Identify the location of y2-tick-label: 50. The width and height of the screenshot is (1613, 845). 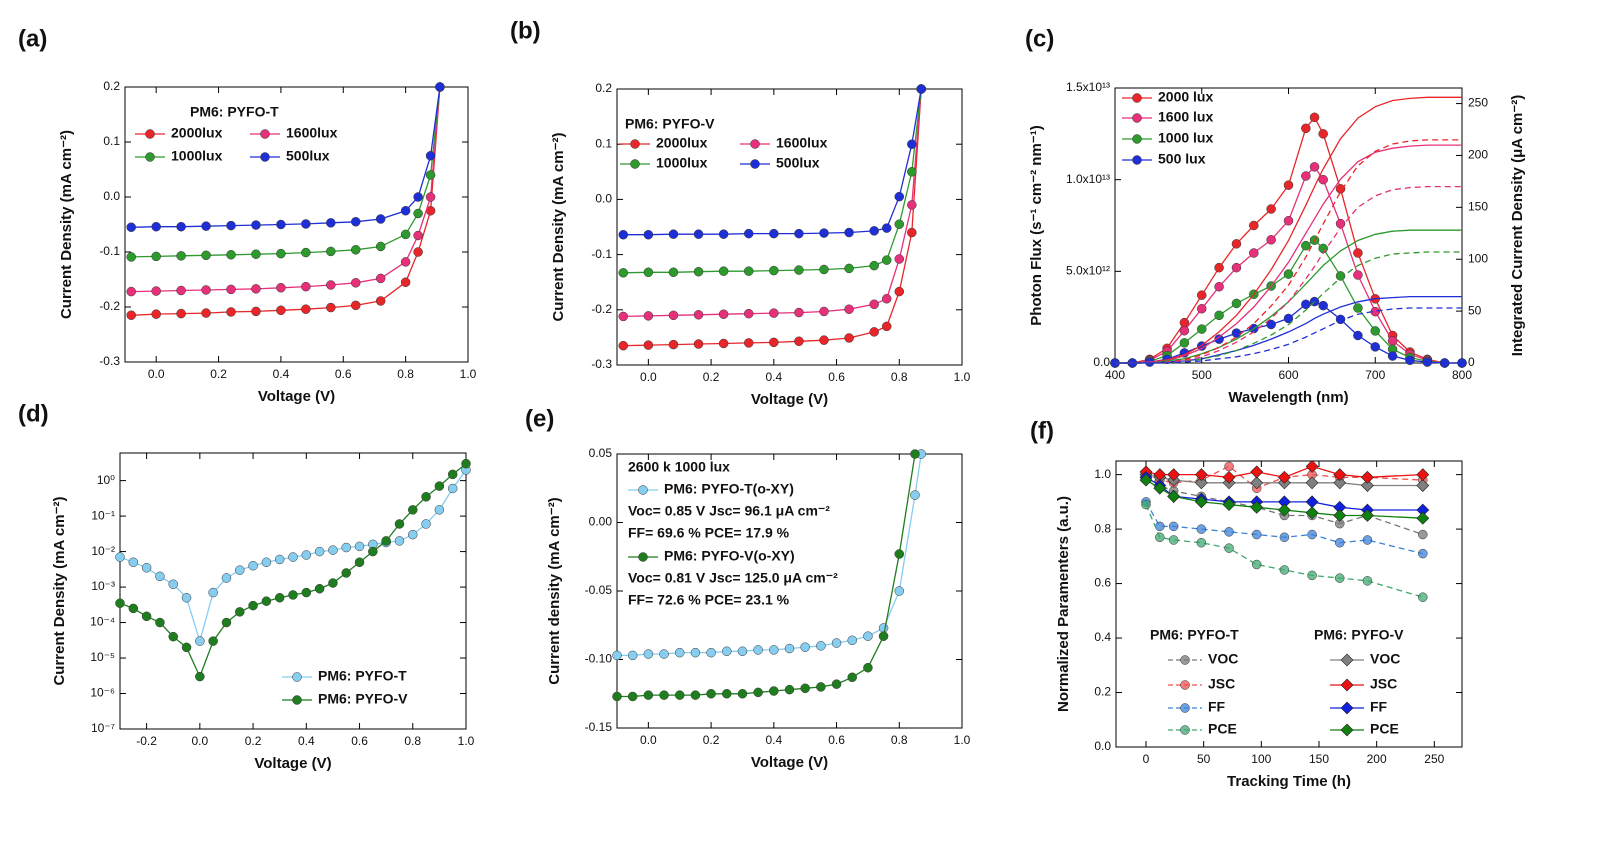
(1475, 310).